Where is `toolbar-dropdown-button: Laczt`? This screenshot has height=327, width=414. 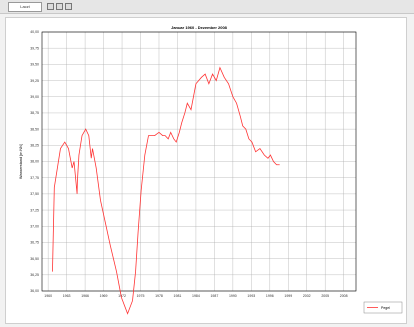
toolbar-dropdown-button: Laczt is located at coordinates (25, 7).